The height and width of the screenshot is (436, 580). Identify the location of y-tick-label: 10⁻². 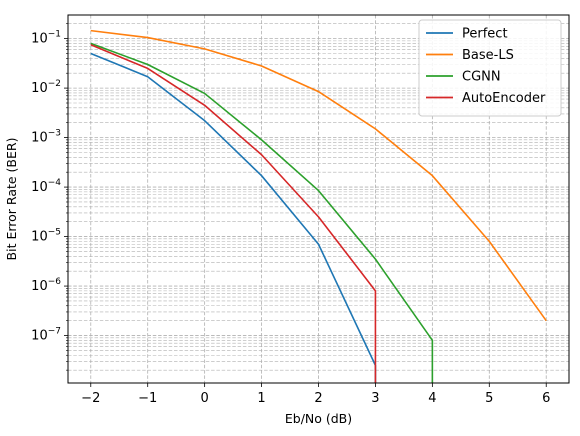
(46, 87).